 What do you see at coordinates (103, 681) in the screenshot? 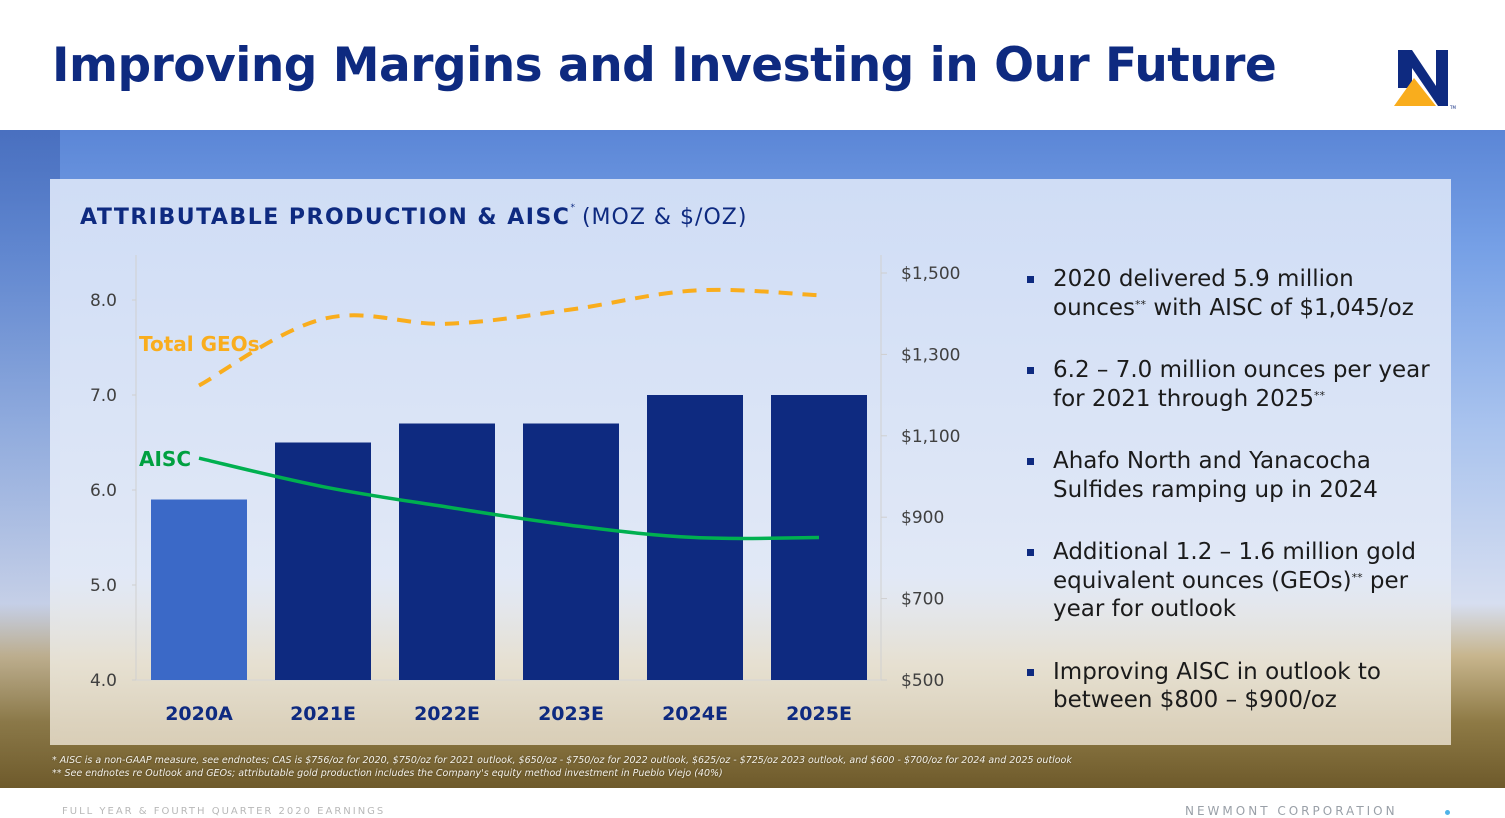
I see `y-tick-label: 4.0` at bounding box center [103, 681].